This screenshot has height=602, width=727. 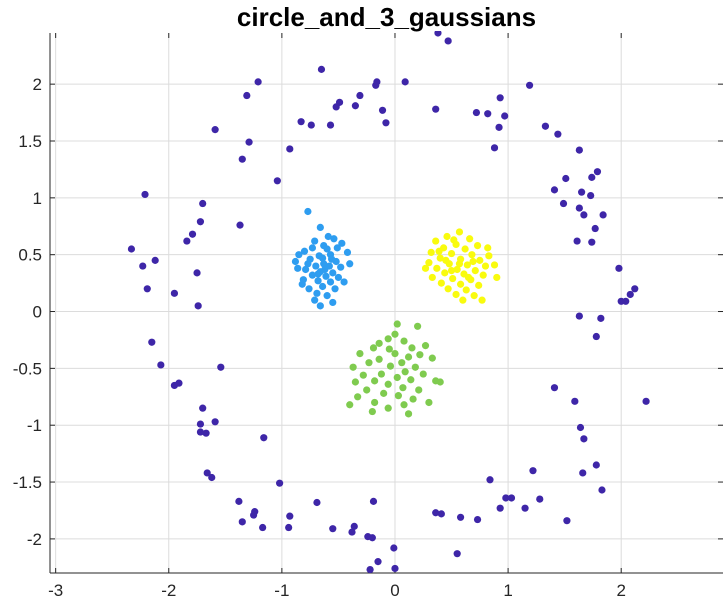 I want to click on x-tick-label: -3, so click(x=55, y=590).